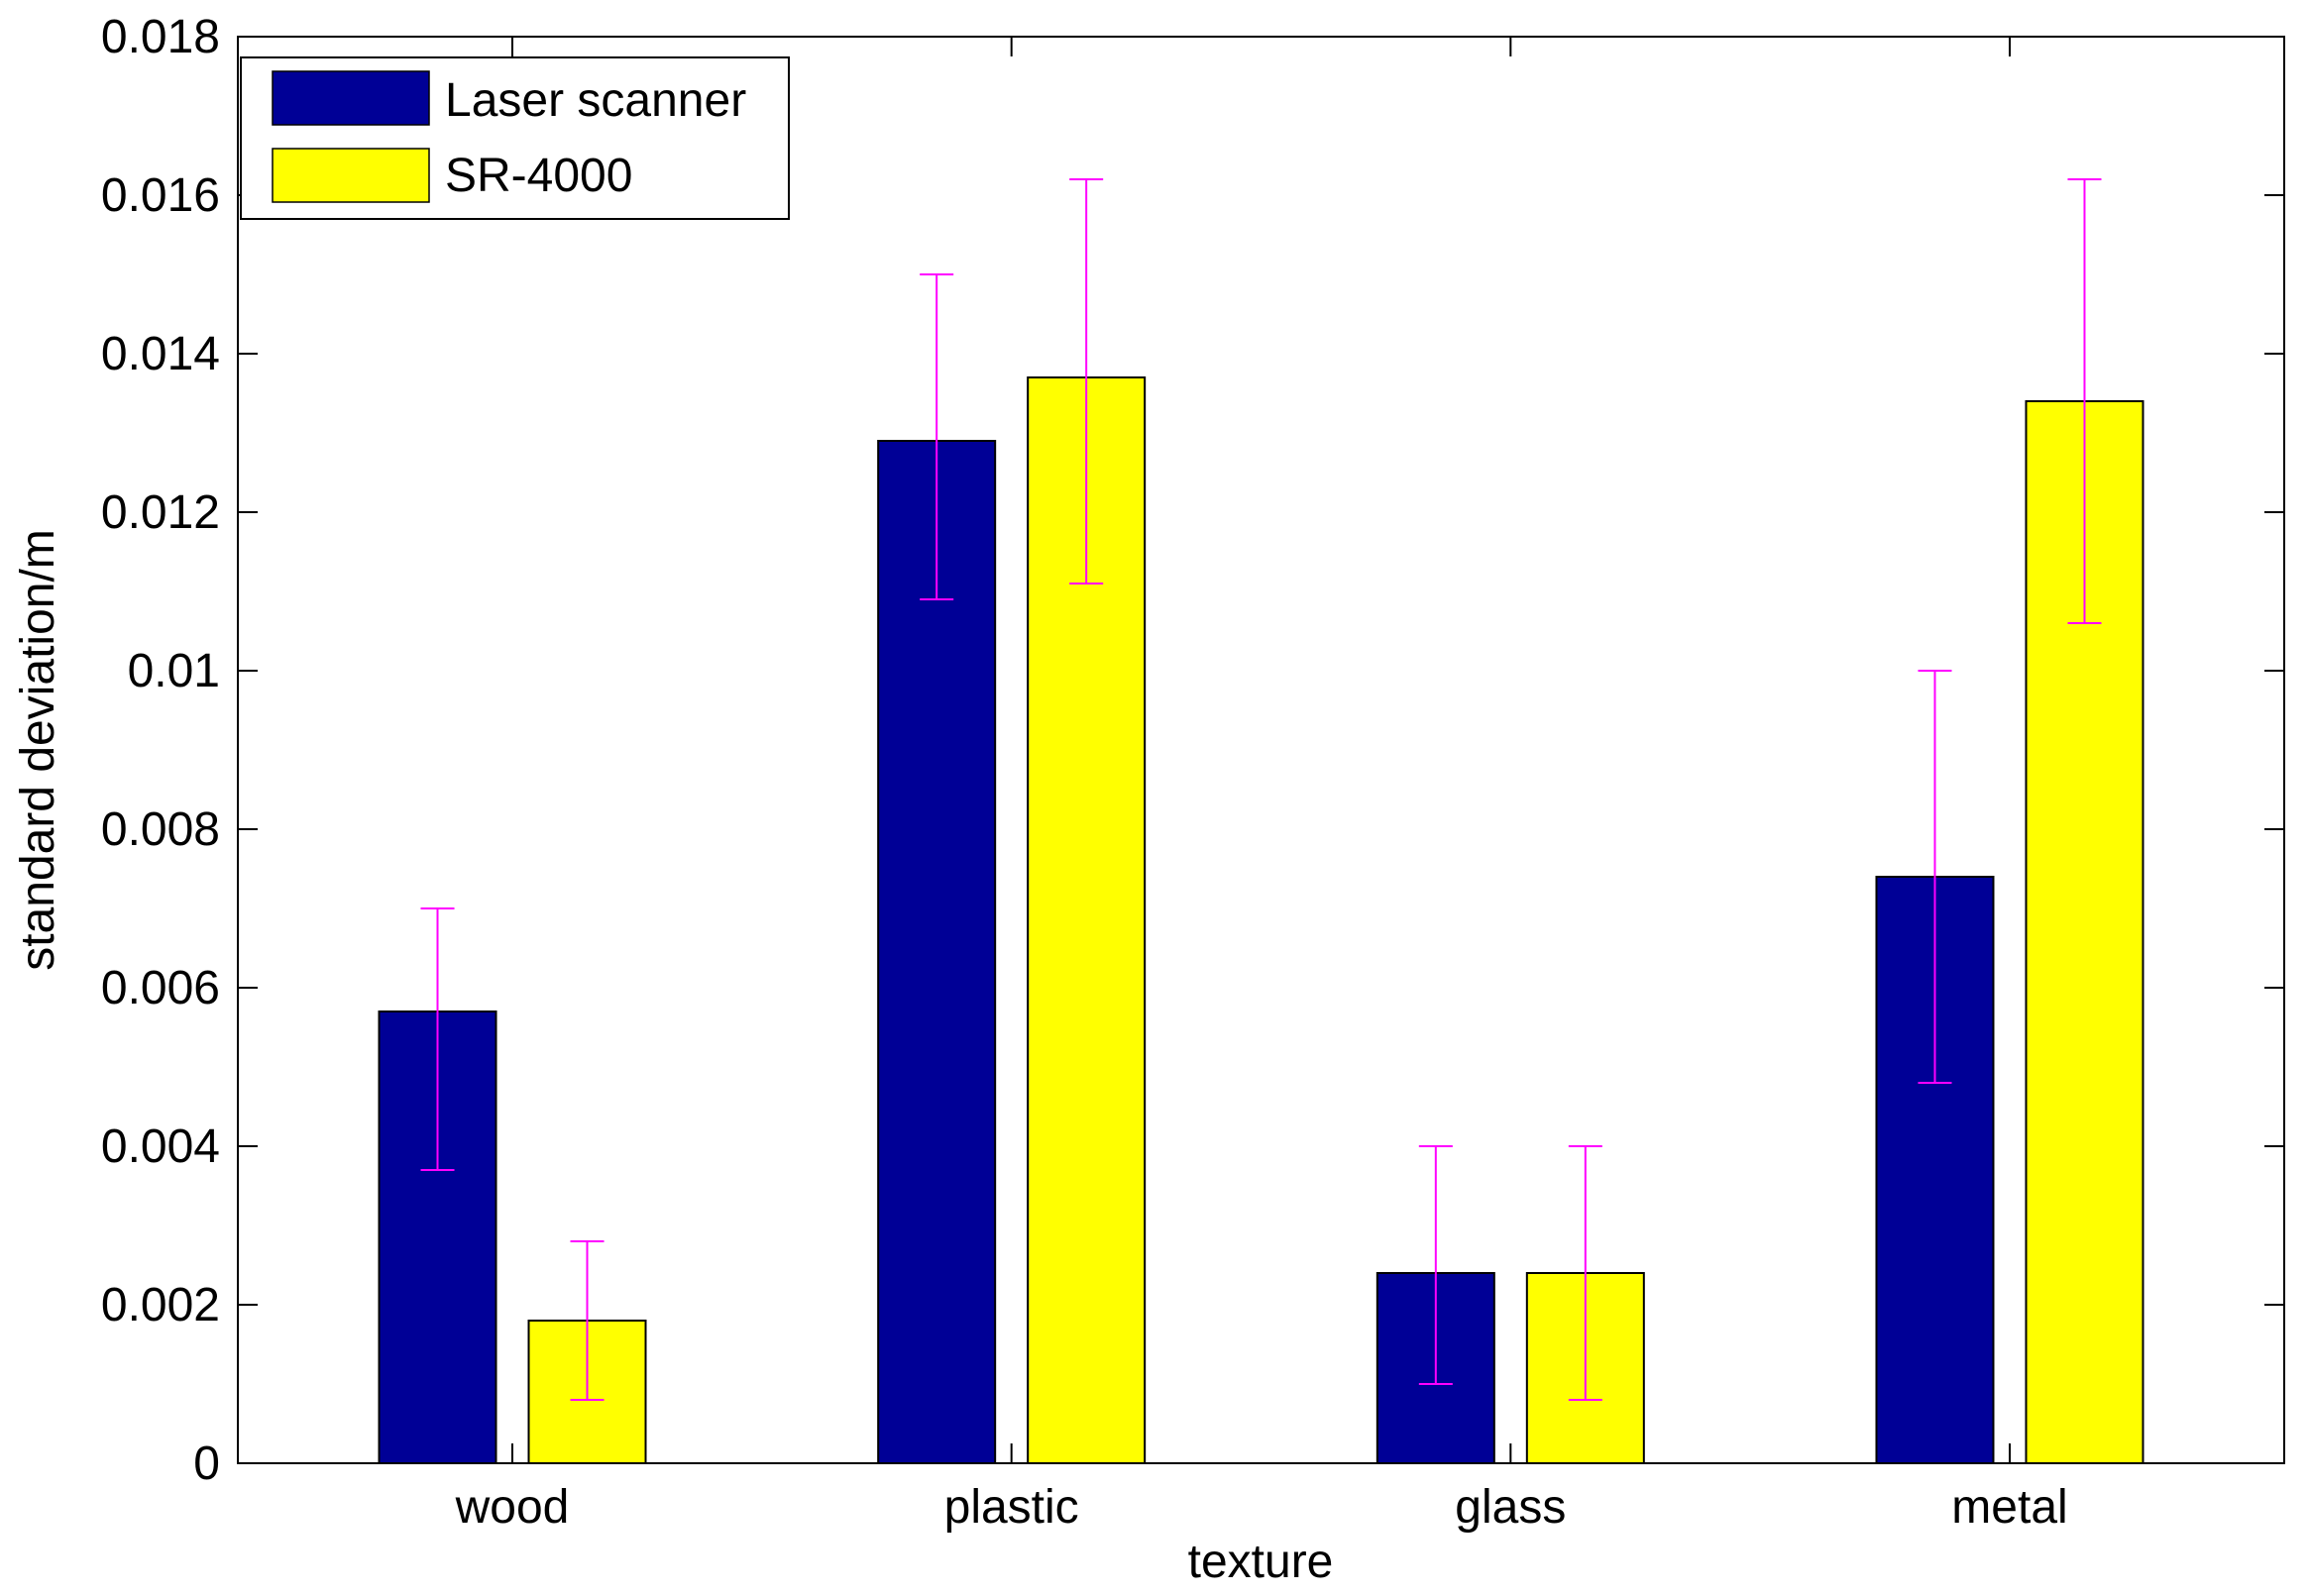 The image size is (2309, 1596). What do you see at coordinates (1585, 1273) in the screenshot?
I see `error-bar-sr-4000-glass` at bounding box center [1585, 1273].